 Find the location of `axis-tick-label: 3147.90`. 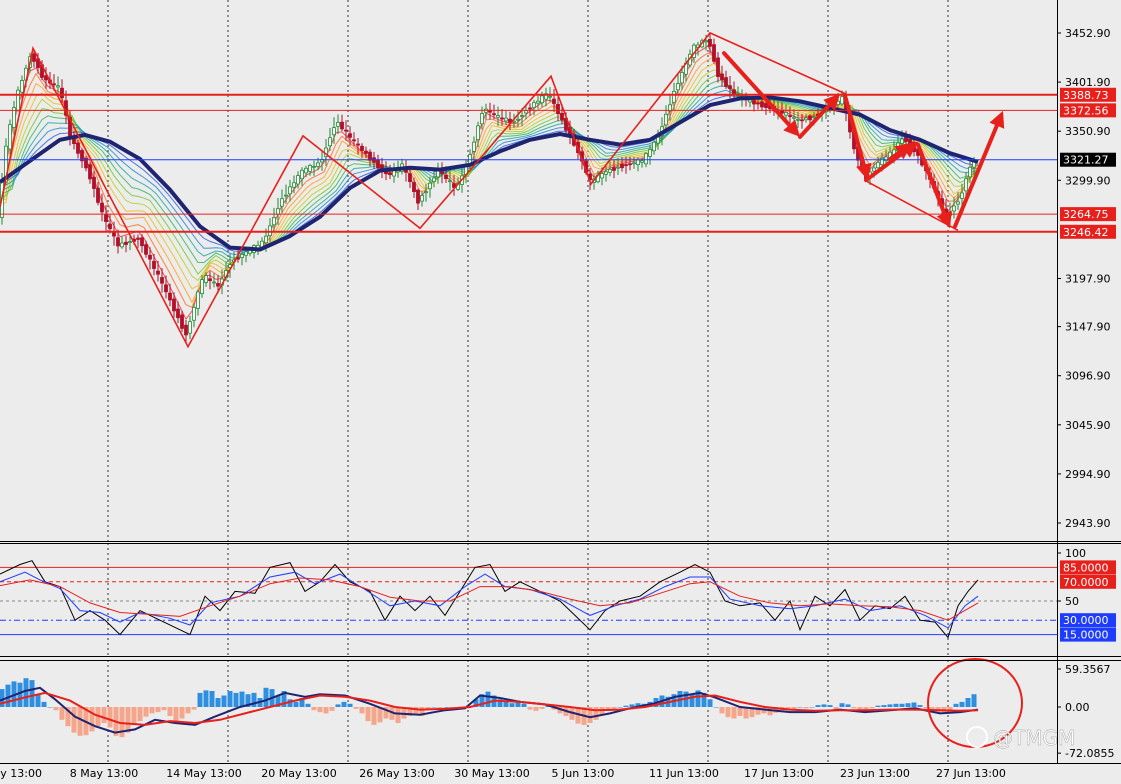

axis-tick-label: 3147.90 is located at coordinates (1088, 327).